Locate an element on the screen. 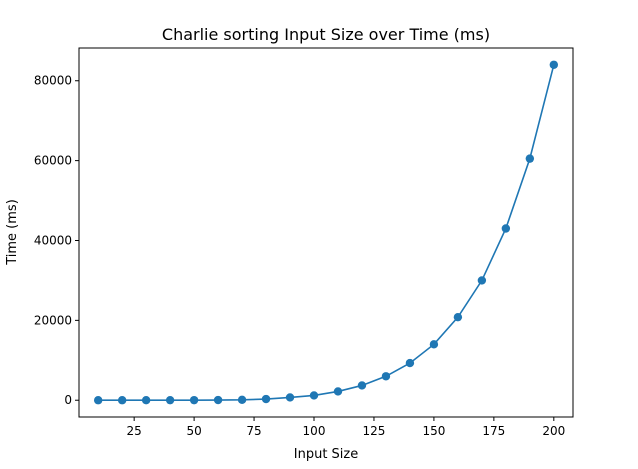  x-axis-label: Input Size is located at coordinates (326, 454).